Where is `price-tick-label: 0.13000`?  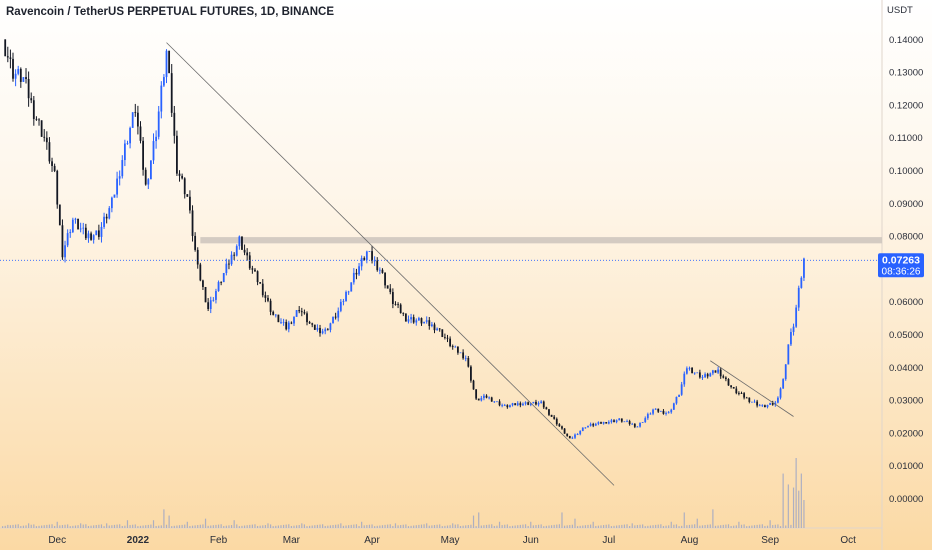
price-tick-label: 0.13000 is located at coordinates (906, 73).